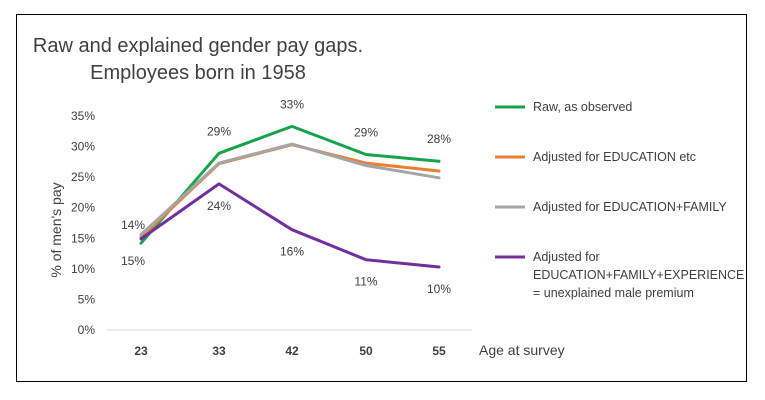 This screenshot has height=400, width=765. I want to click on data-label: 15%, so click(133, 261).